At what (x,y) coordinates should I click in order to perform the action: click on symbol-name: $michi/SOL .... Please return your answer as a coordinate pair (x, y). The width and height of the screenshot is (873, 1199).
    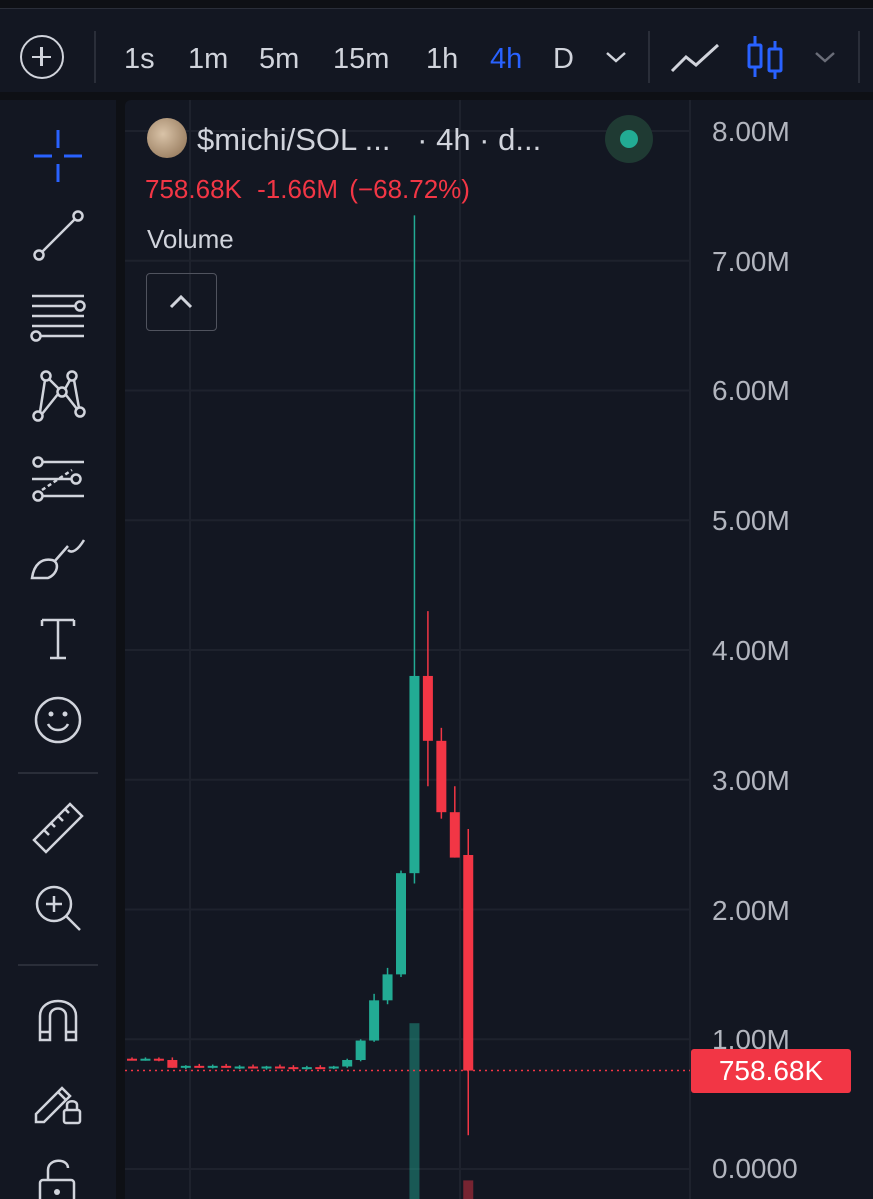
    Looking at the image, I should click on (294, 139).